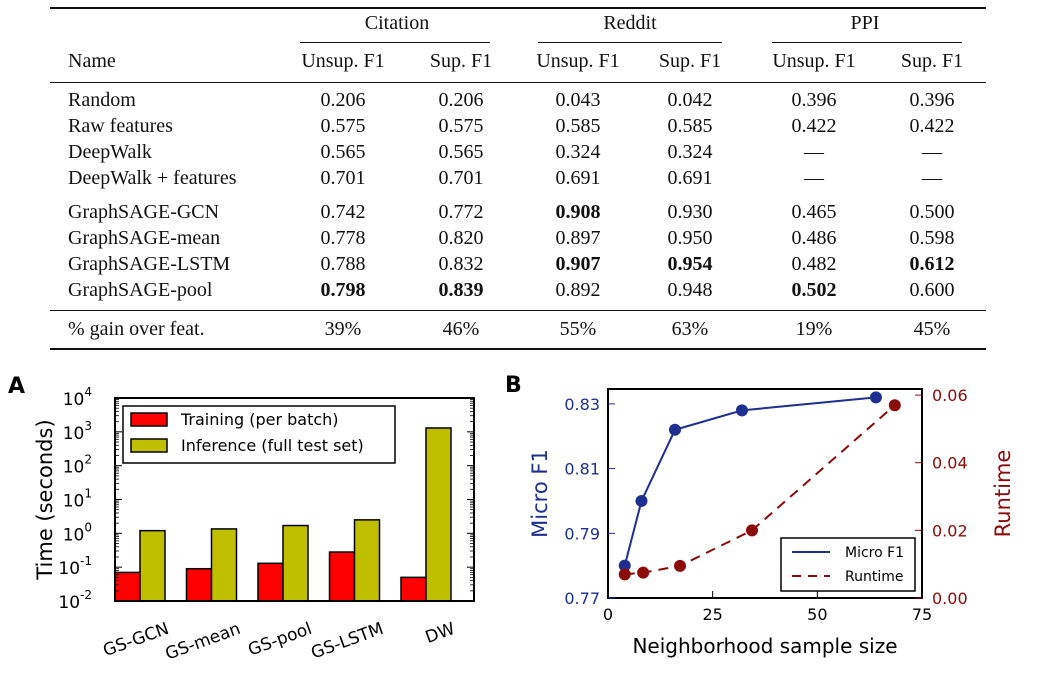  Describe the element at coordinates (578, 100) in the screenshot. I see `table-cell: 0.043` at that location.